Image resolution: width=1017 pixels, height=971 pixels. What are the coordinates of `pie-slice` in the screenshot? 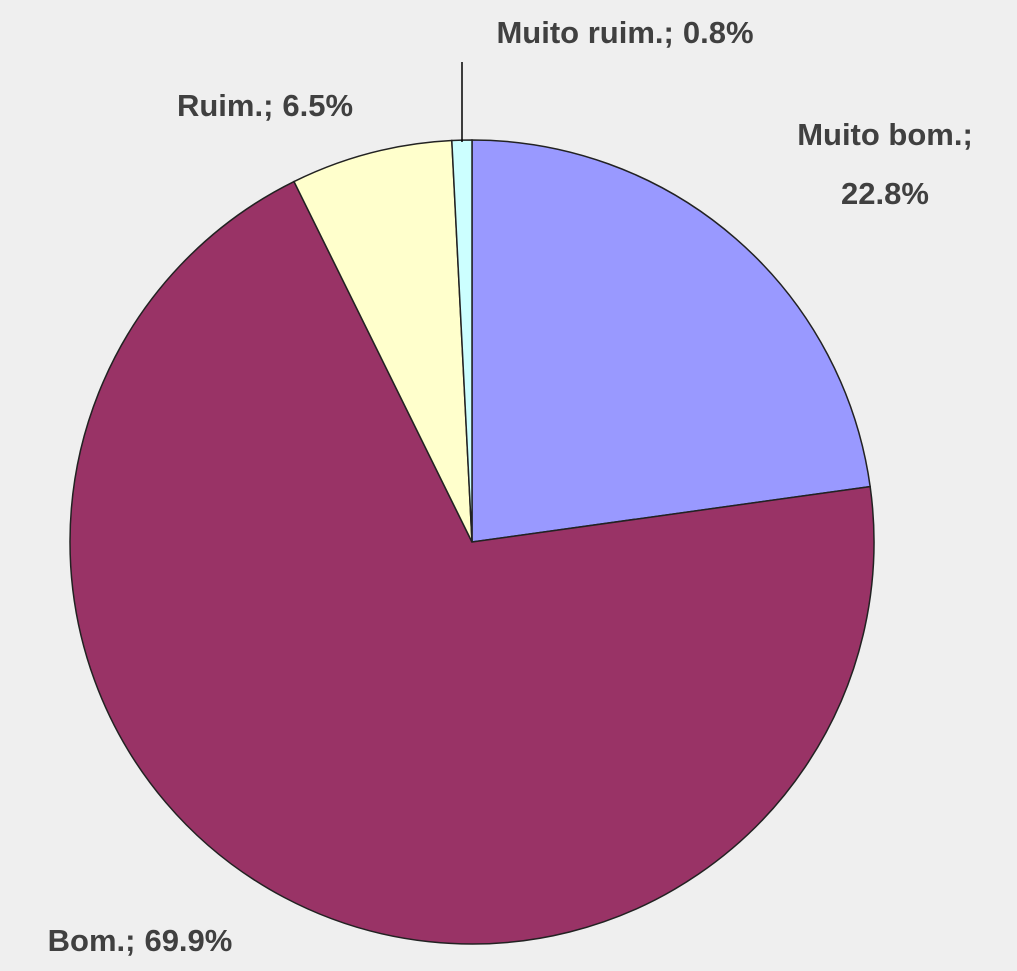 It's located at (383, 341).